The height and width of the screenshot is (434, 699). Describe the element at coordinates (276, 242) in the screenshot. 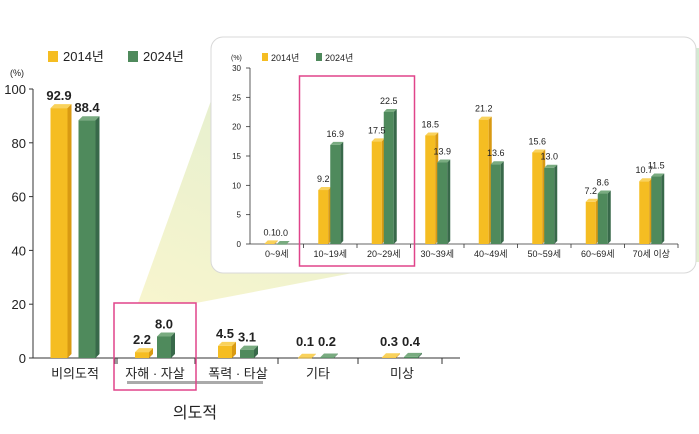

I see `inset-bar-2014-0-side` at that location.